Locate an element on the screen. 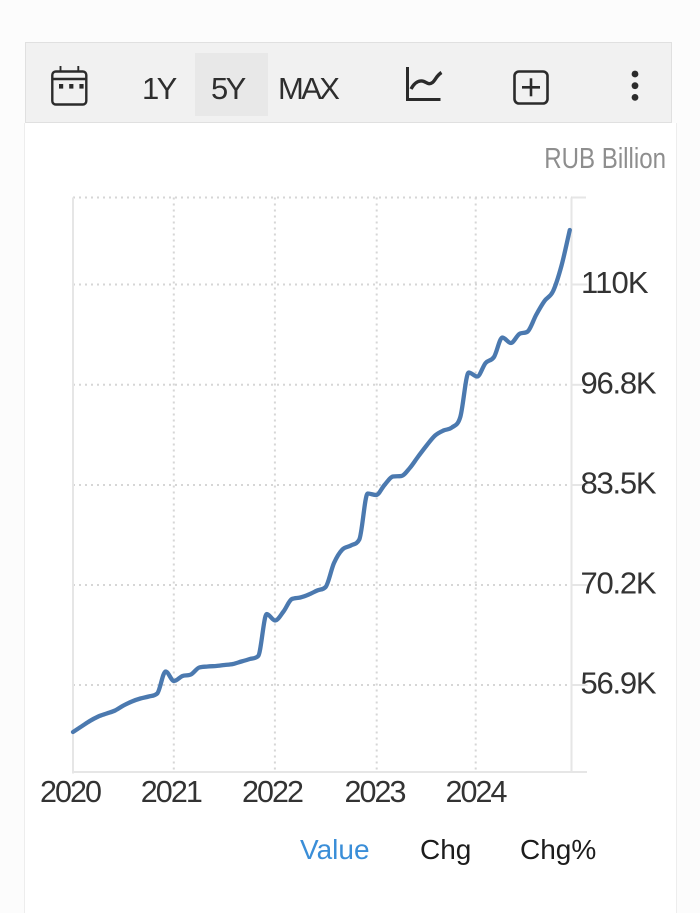 The image size is (700, 913). svg-text: 70.2K is located at coordinates (619, 583).